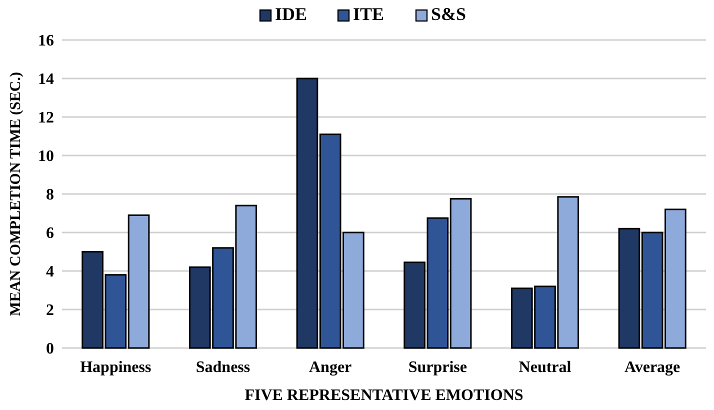  I want to click on x-tick-label: Sadness, so click(223, 367).